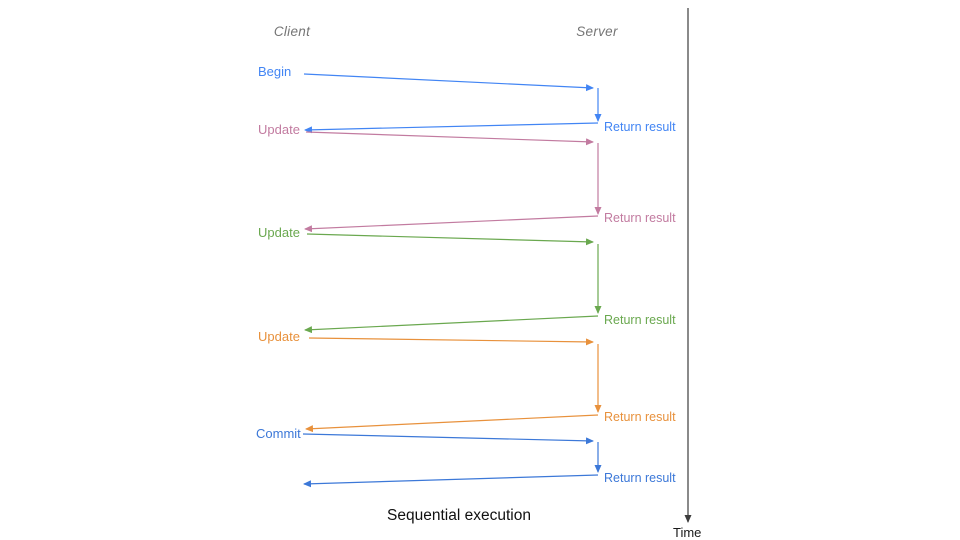 Image resolution: width=960 pixels, height=540 pixels. What do you see at coordinates (450, 239) in the screenshot?
I see `call-2-request-arrow` at bounding box center [450, 239].